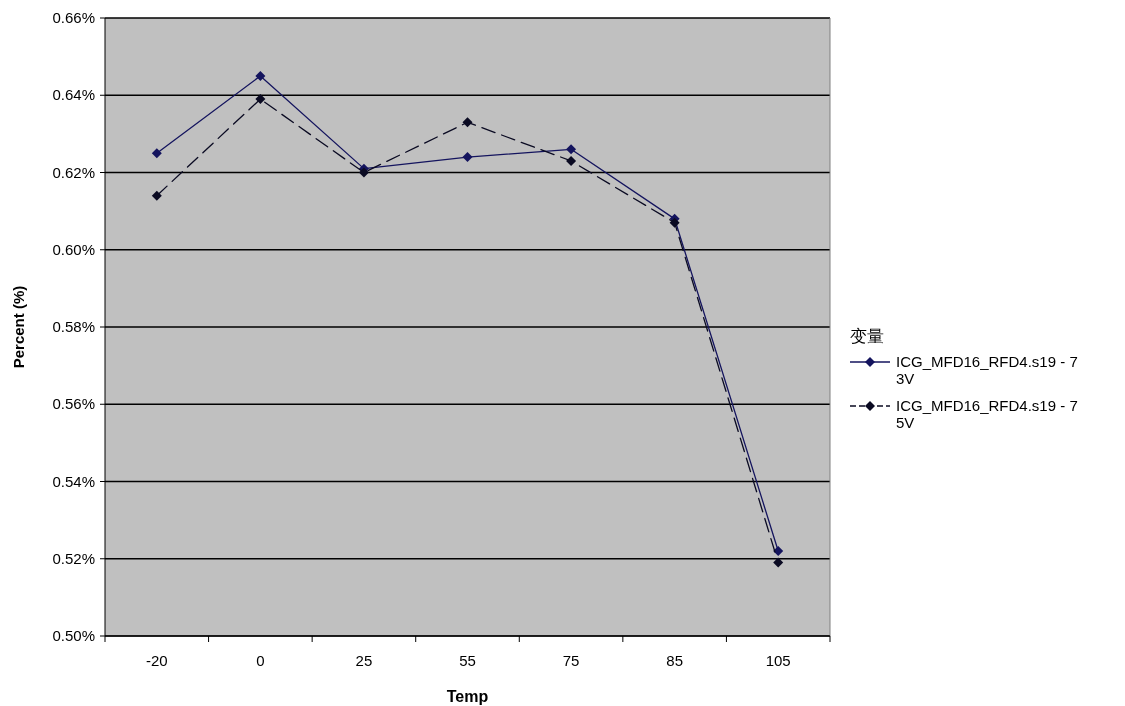 The image size is (1125, 706). I want to click on y-tick-label: 0.60%, so click(73, 249).